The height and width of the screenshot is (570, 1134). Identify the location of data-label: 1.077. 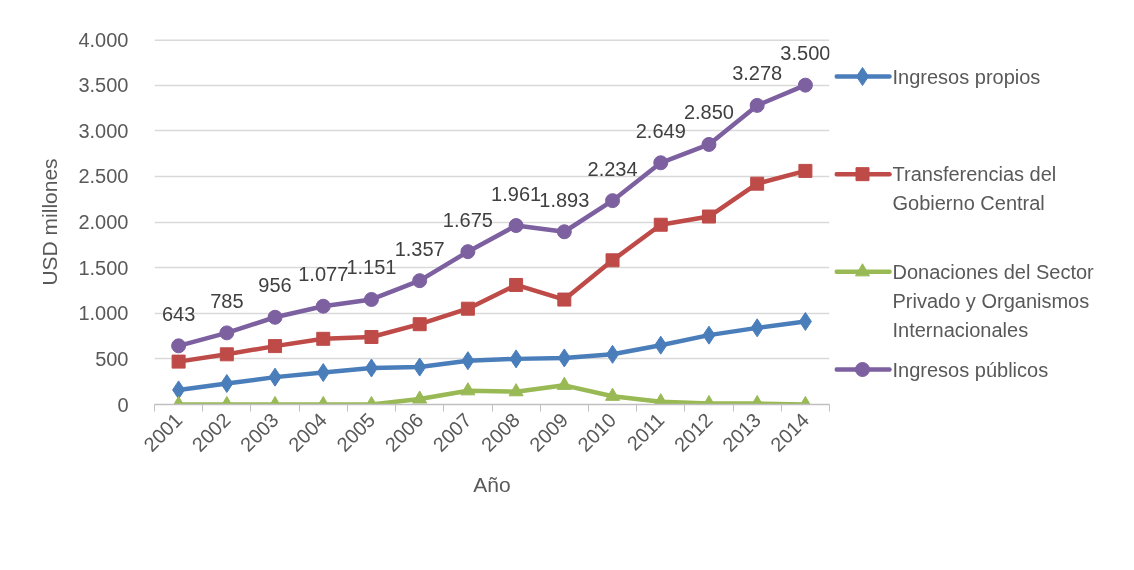
(323, 274).